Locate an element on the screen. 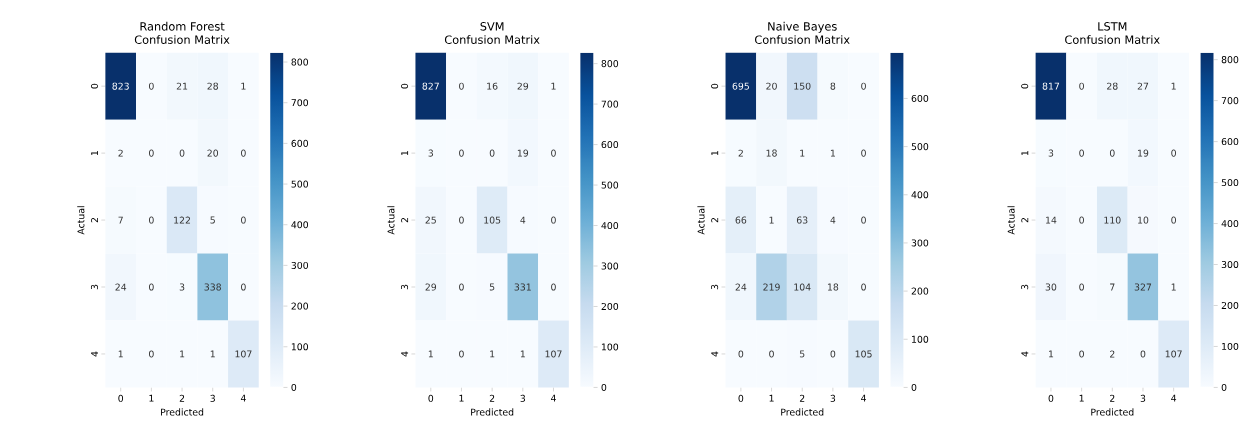 Image resolution: width=1243 pixels, height=426 pixels. data-label: 10 is located at coordinates (1143, 220).